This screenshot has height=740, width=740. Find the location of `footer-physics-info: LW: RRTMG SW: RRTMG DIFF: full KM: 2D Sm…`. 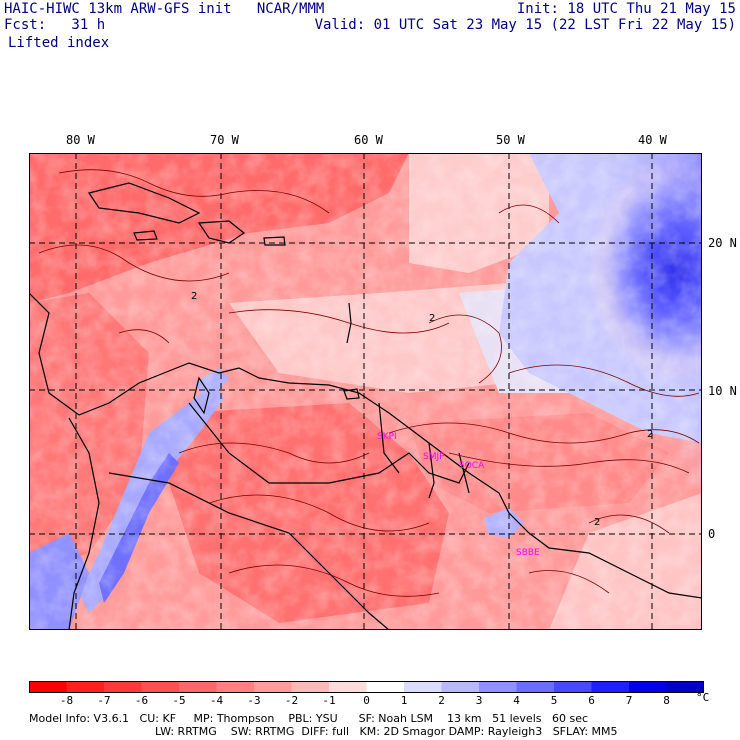

footer-physics-info: LW: RRTMG SW: RRTMG DIFF: full KM: 2D Sm… is located at coordinates (386, 731).